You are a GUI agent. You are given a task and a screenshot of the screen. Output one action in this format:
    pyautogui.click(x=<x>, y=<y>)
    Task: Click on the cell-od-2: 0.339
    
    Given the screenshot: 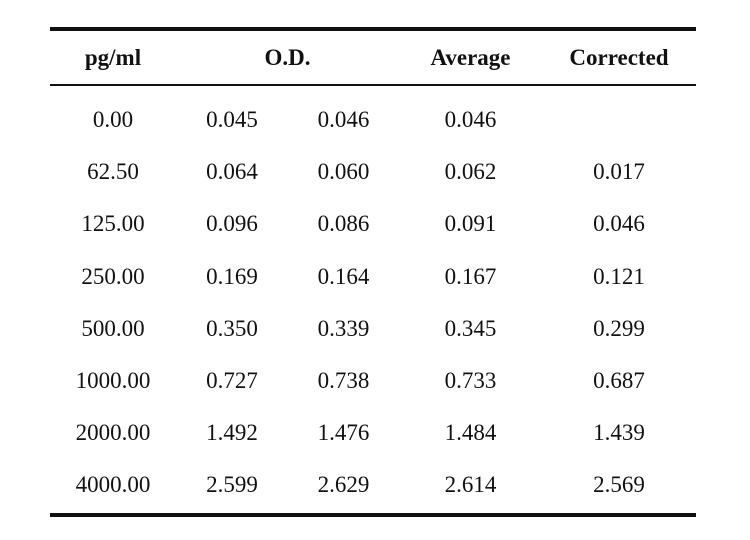 What is the action you would take?
    pyautogui.click(x=343, y=328)
    